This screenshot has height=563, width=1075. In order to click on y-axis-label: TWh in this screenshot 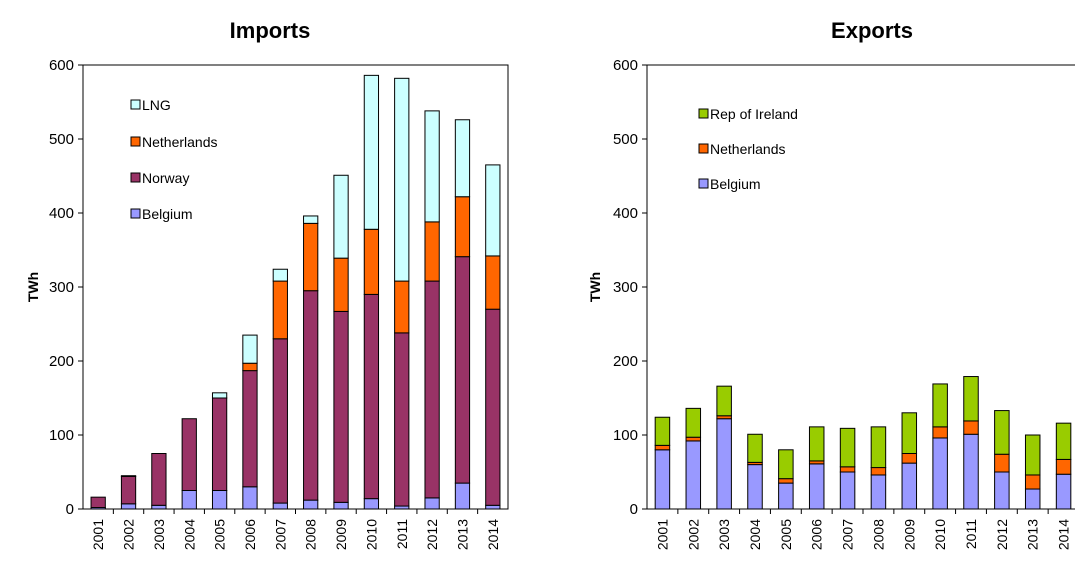, I will do `click(595, 287)`.